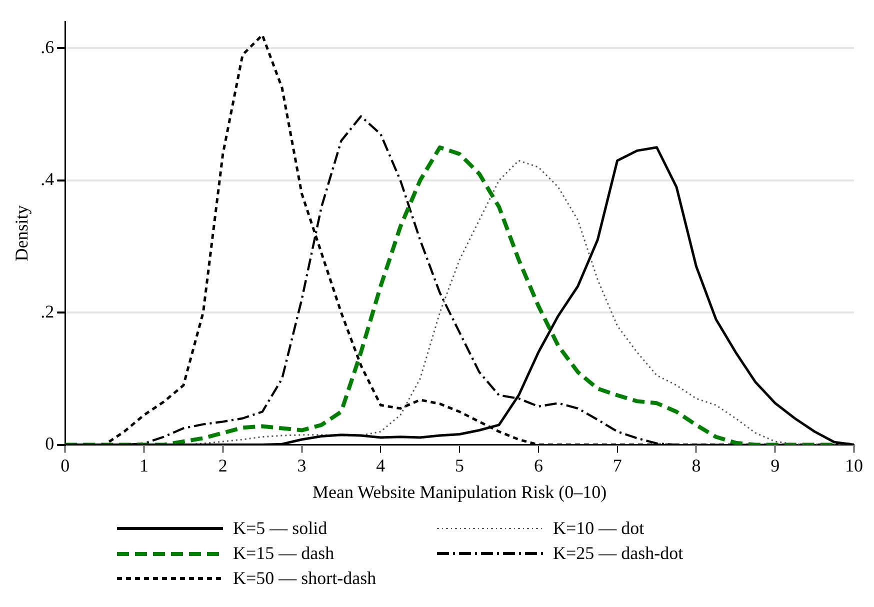  I want to click on x-tick-label: 10, so click(854, 465).